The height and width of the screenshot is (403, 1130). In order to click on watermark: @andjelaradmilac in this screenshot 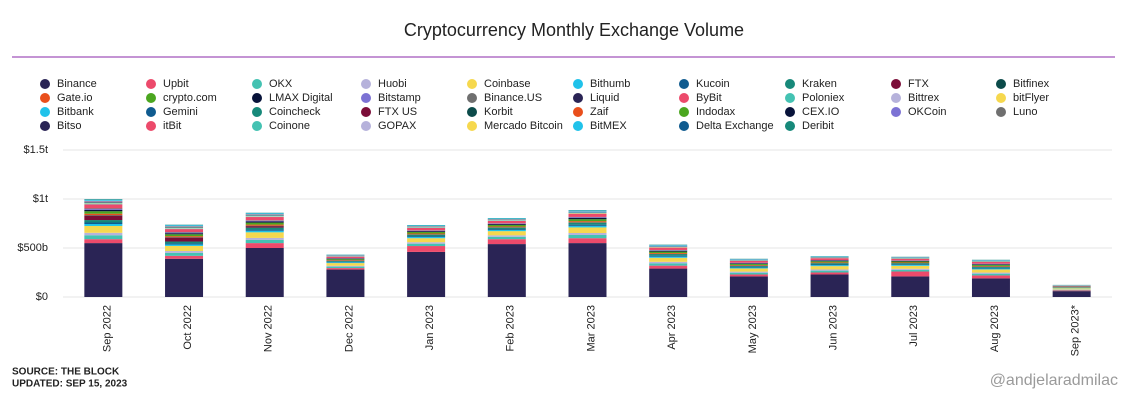, I will do `click(1054, 380)`.